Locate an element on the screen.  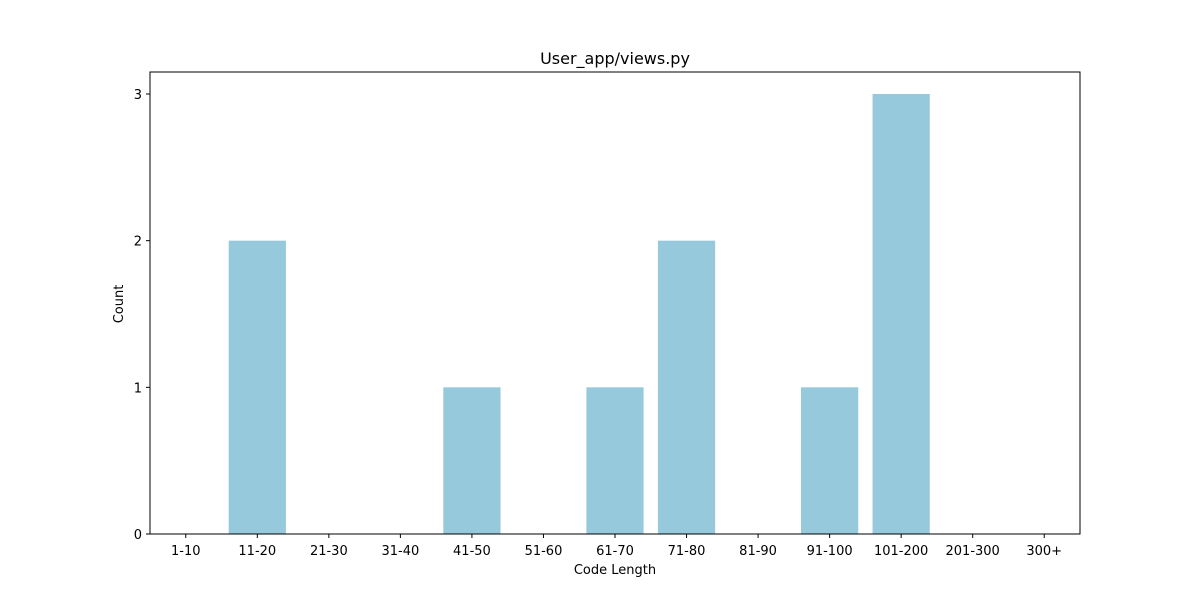
x-tick-label: 41-50 is located at coordinates (472, 551).